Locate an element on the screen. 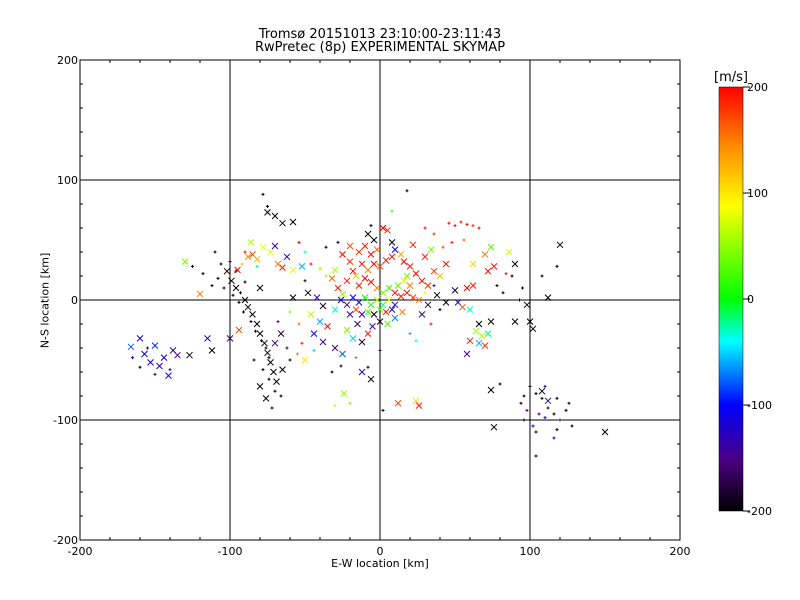 This screenshot has width=800, height=600. y-tick-label: 200 is located at coordinates (67, 60).